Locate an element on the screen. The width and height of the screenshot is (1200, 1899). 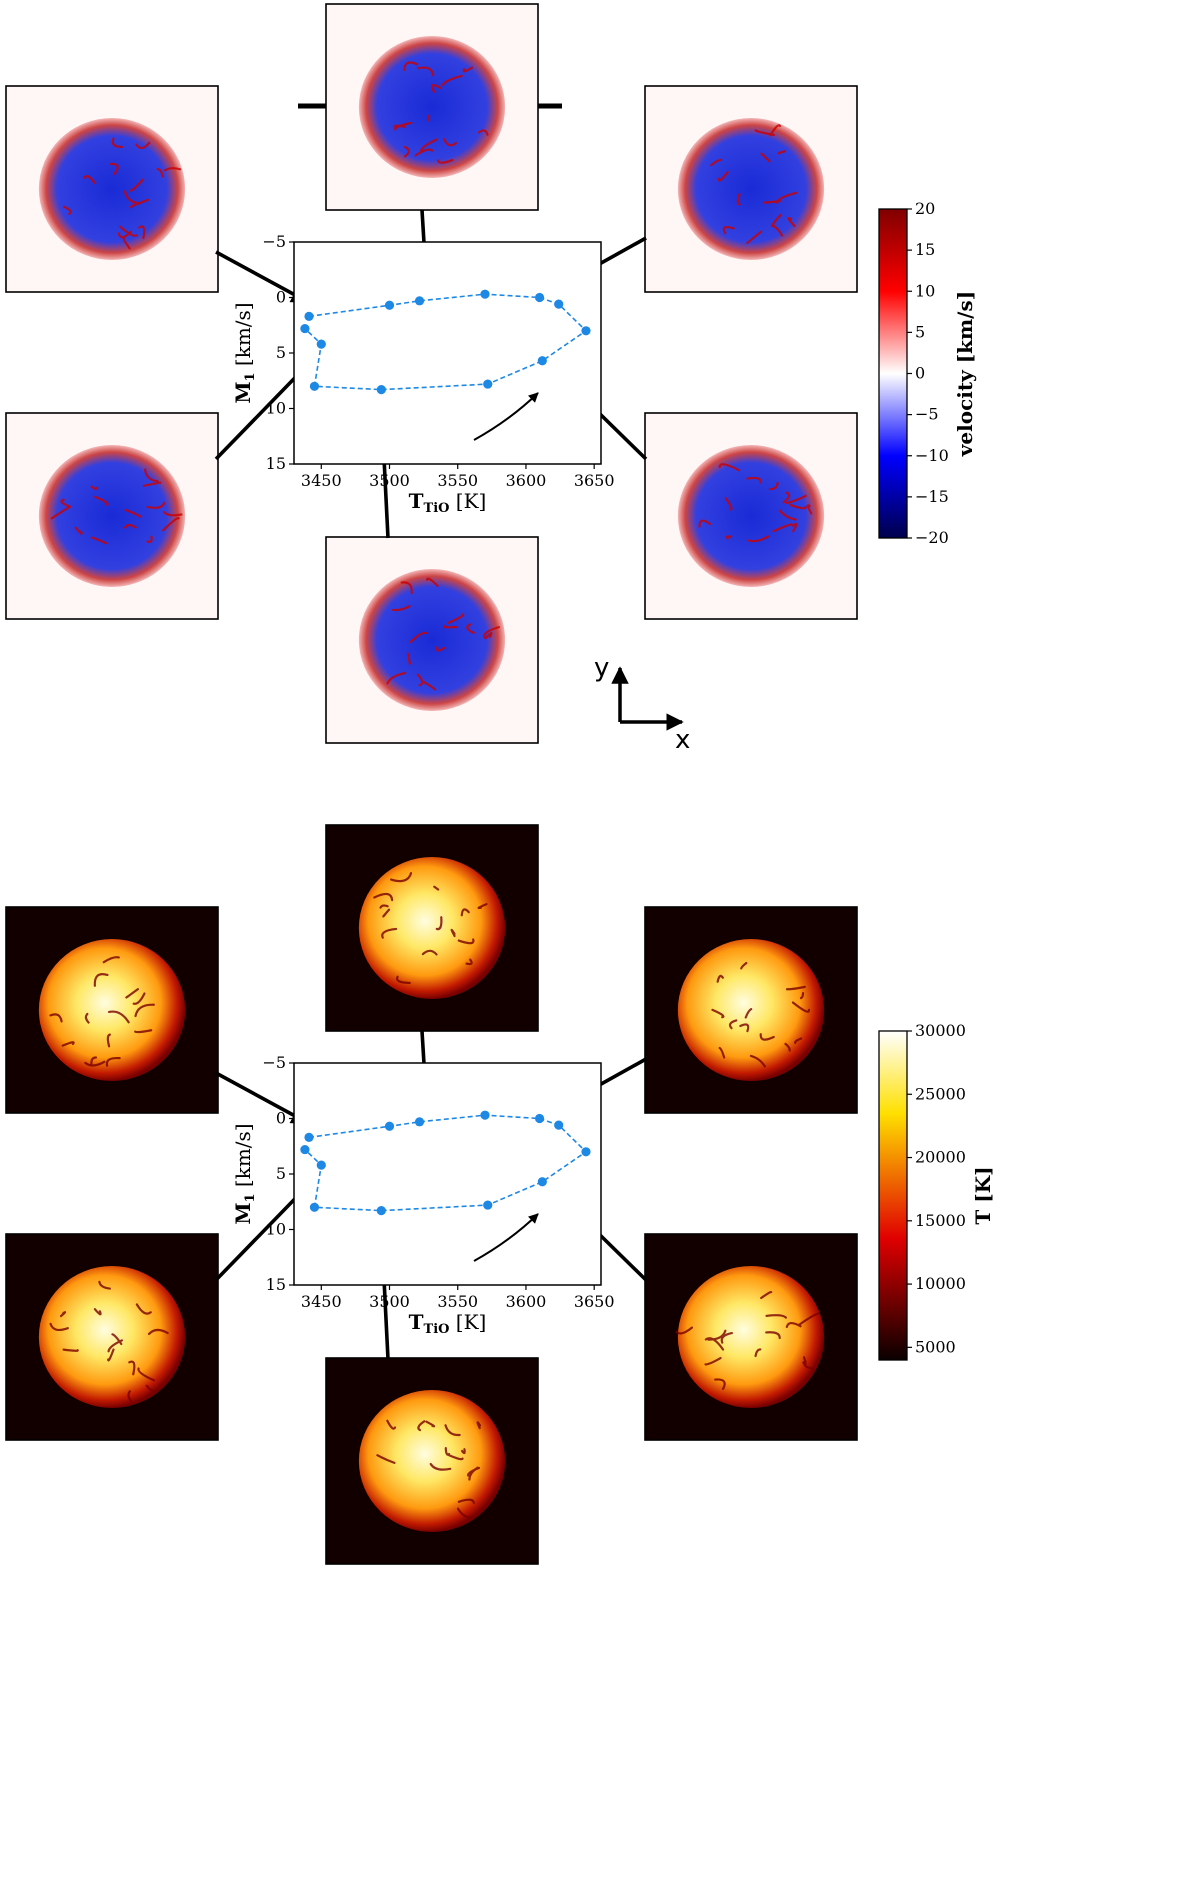
colorbar-tick-label: 5000 is located at coordinates (935, 1346).